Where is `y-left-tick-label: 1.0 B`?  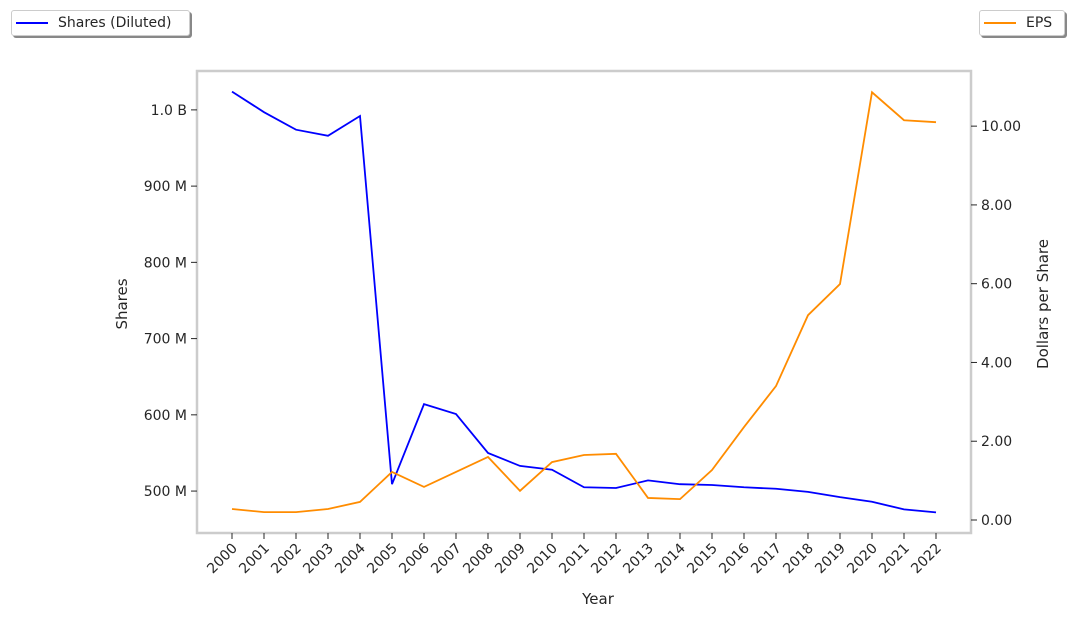 y-left-tick-label: 1.0 B is located at coordinates (169, 111).